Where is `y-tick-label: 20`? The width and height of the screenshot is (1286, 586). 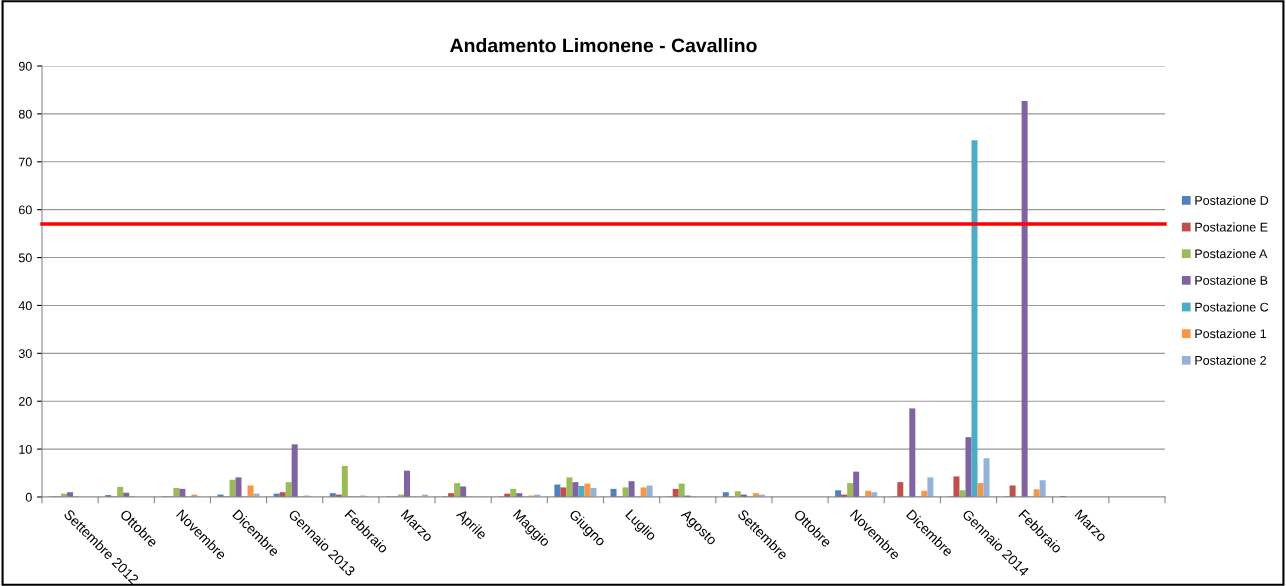 y-tick-label: 20 is located at coordinates (25, 401).